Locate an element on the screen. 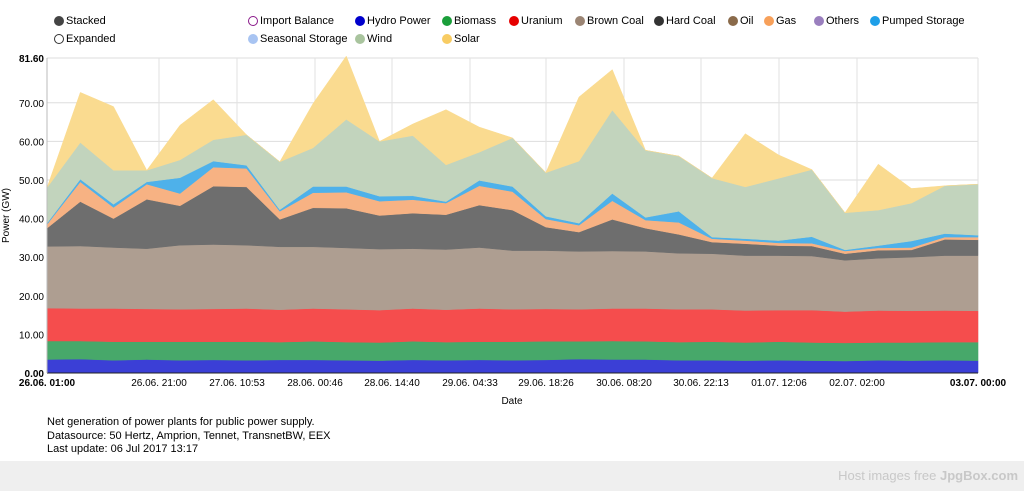 The image size is (1024, 491). legend-label: Brown Coal is located at coordinates (615, 21).